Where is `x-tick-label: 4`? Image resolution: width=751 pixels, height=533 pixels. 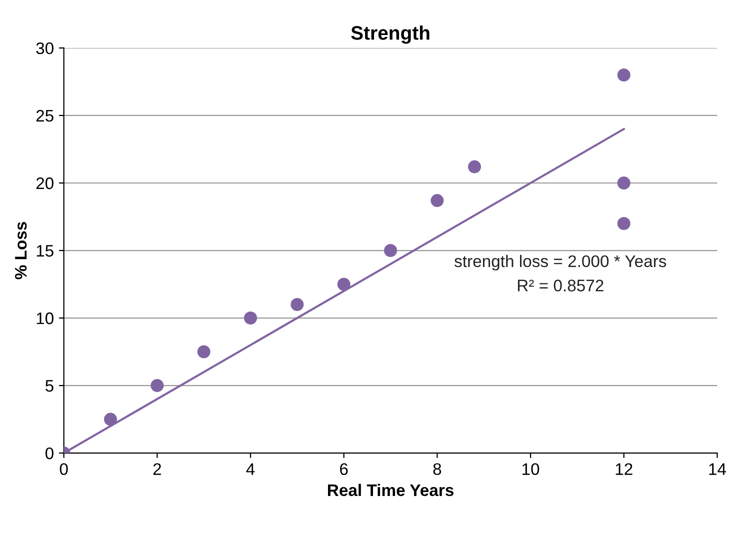 x-tick-label: 4 is located at coordinates (250, 469).